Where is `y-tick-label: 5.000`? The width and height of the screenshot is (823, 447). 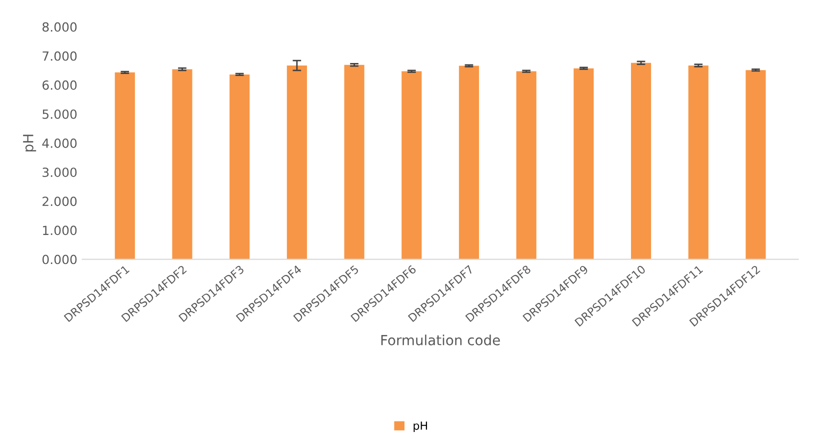
y-tick-label: 5.000 is located at coordinates (59, 114).